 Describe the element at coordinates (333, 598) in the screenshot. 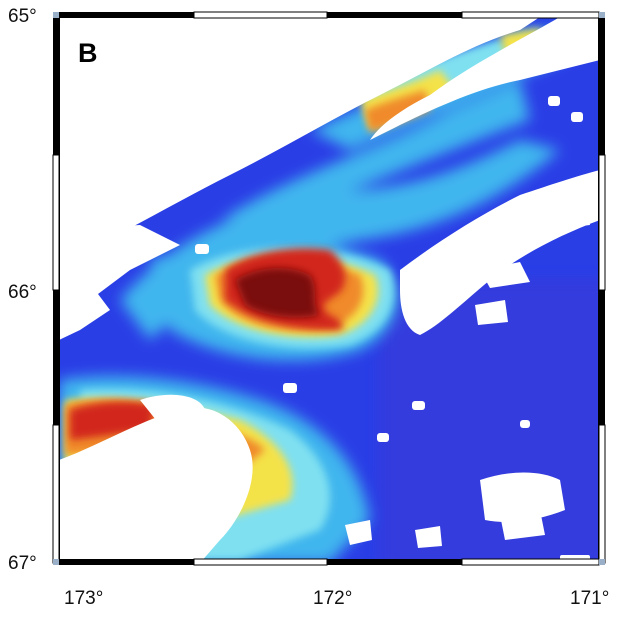

I see `lon-label-172: 172°` at that location.